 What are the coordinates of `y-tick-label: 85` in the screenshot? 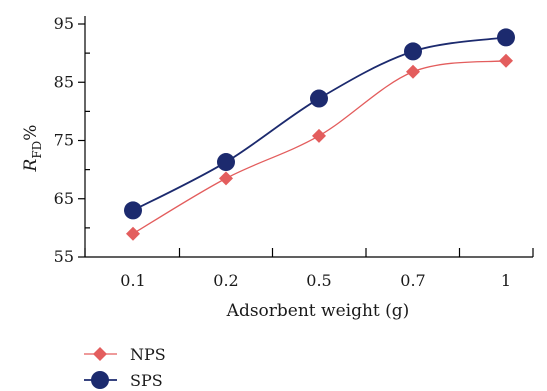 It's located at (64, 81).